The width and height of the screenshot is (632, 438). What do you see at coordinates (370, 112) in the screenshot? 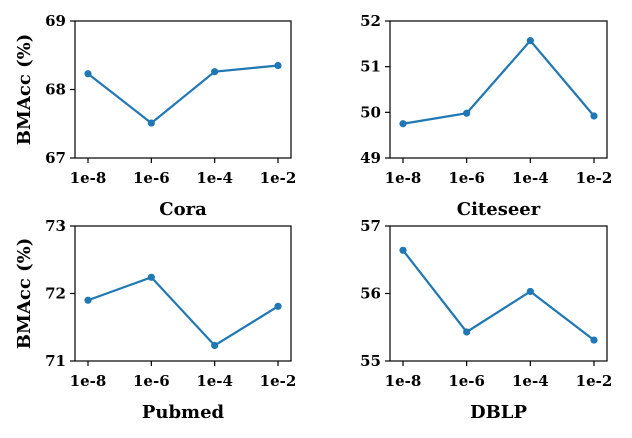
I see `y-tick-label: 50` at bounding box center [370, 112].